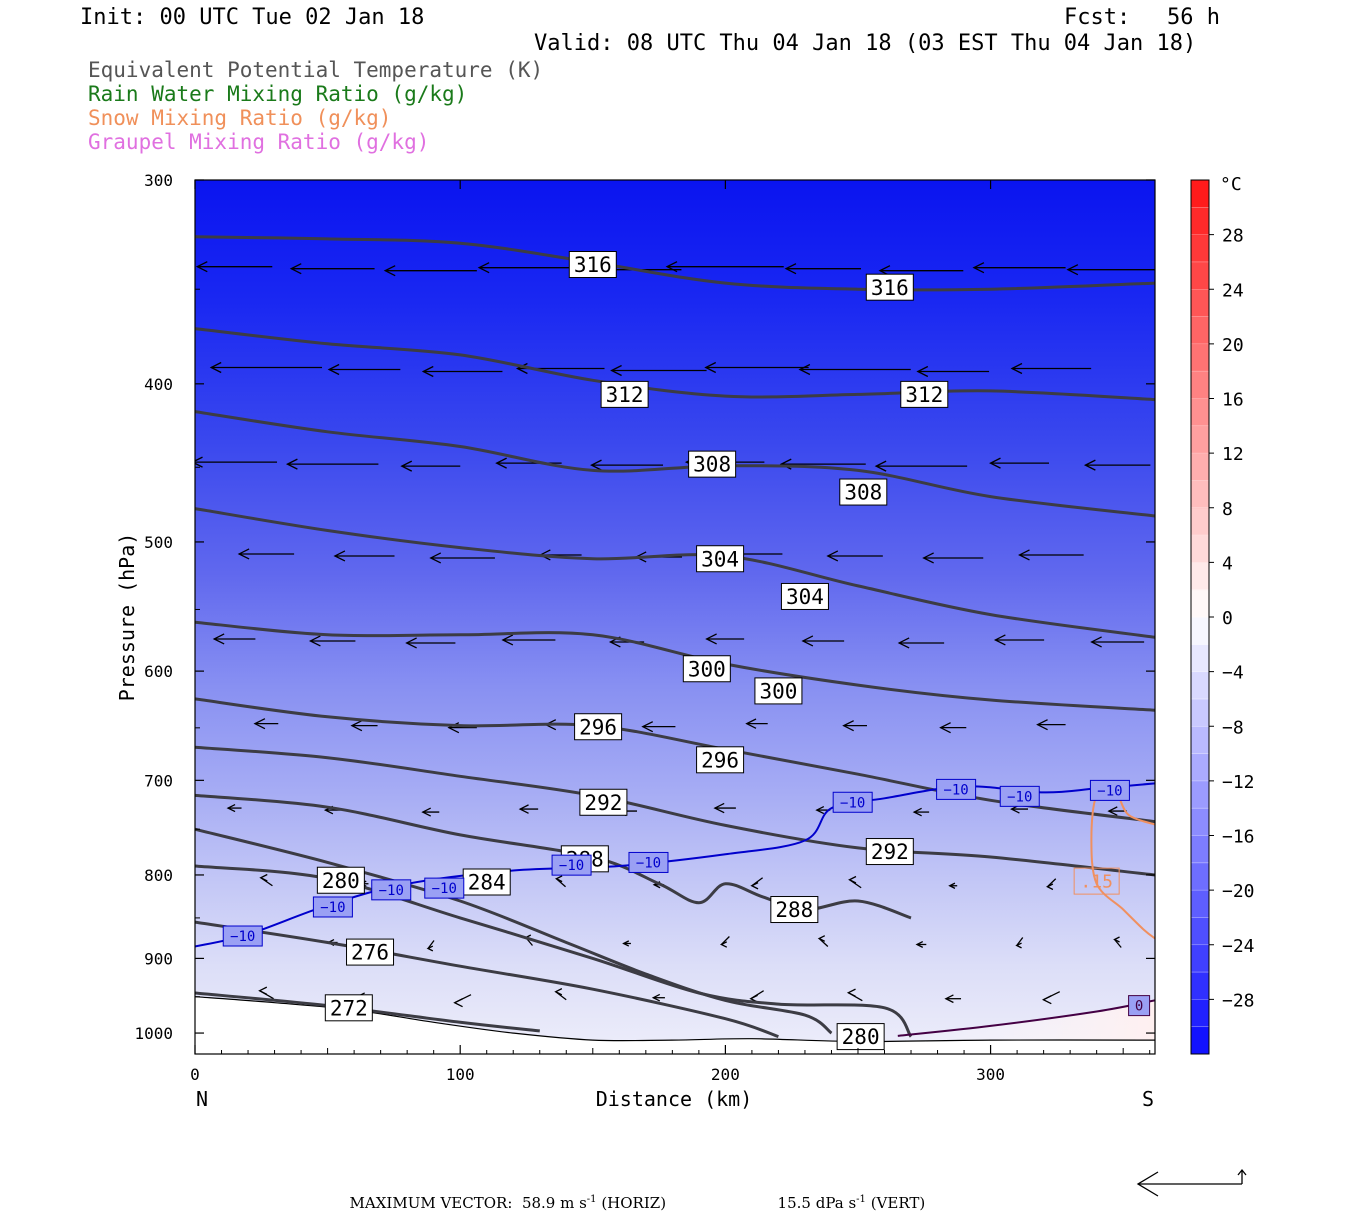 The image size is (1350, 1212). I want to click on colorbar-tick-label: 16, so click(1233, 400).